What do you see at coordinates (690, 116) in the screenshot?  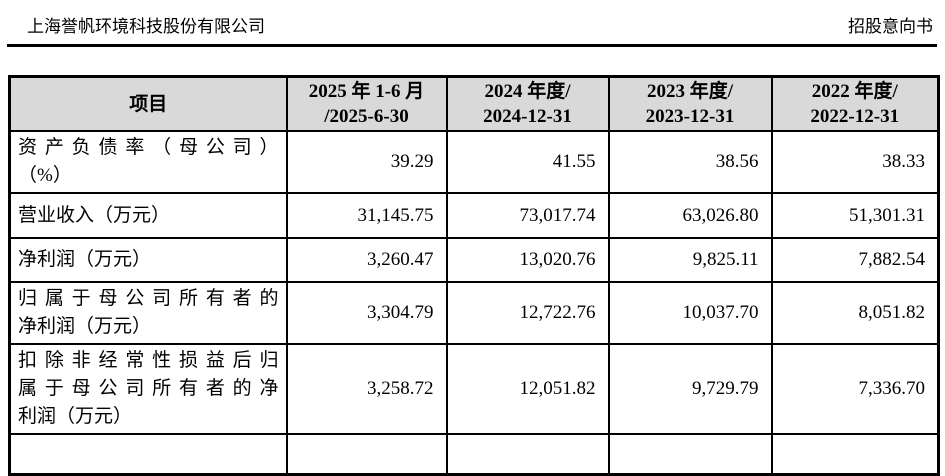 I see `column-header-text: 2023-12-31` at bounding box center [690, 116].